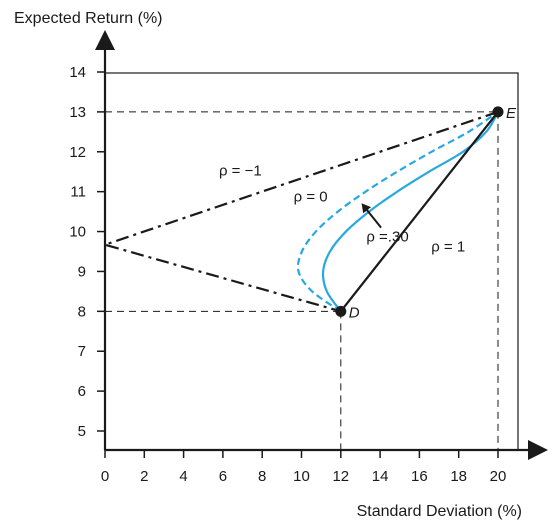 Image resolution: width=556 pixels, height=532 pixels. What do you see at coordinates (380, 476) in the screenshot?
I see `x-tick-label: 14` at bounding box center [380, 476].